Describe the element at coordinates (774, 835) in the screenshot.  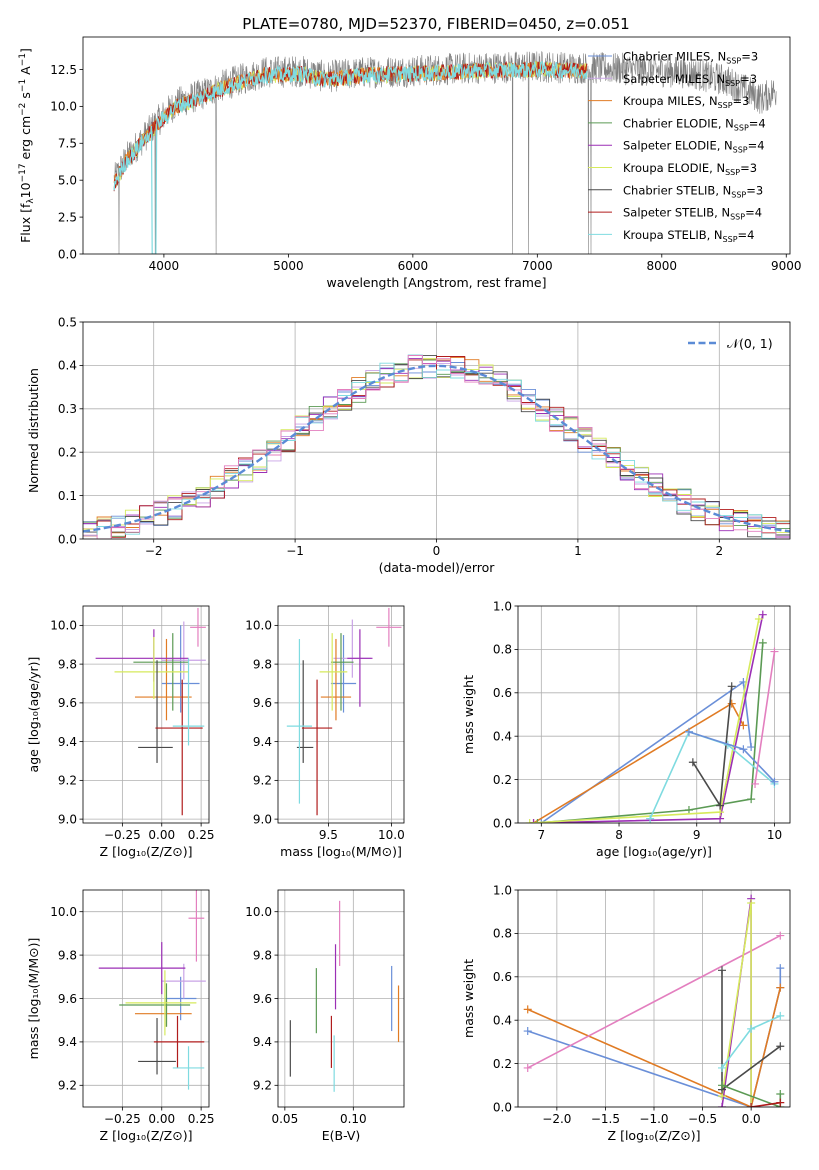
I see `x-tick-label: 10` at that location.